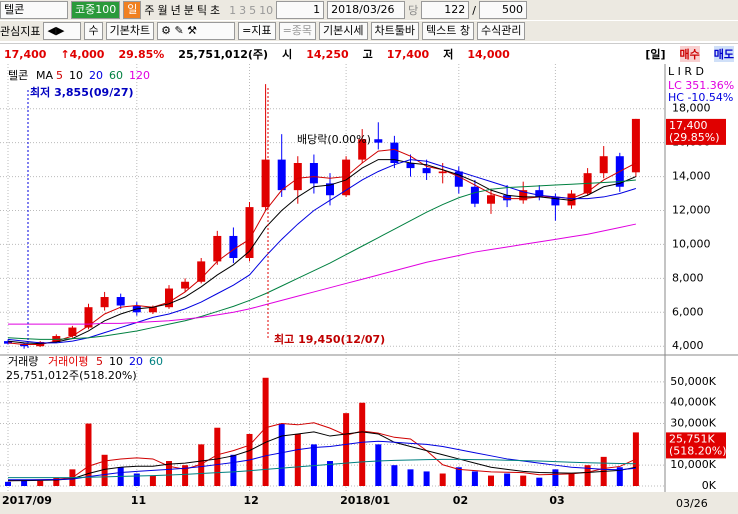 This screenshot has height=514, width=738. I want to click on volume-info: 25,751,012주(518.20%), so click(71, 375).